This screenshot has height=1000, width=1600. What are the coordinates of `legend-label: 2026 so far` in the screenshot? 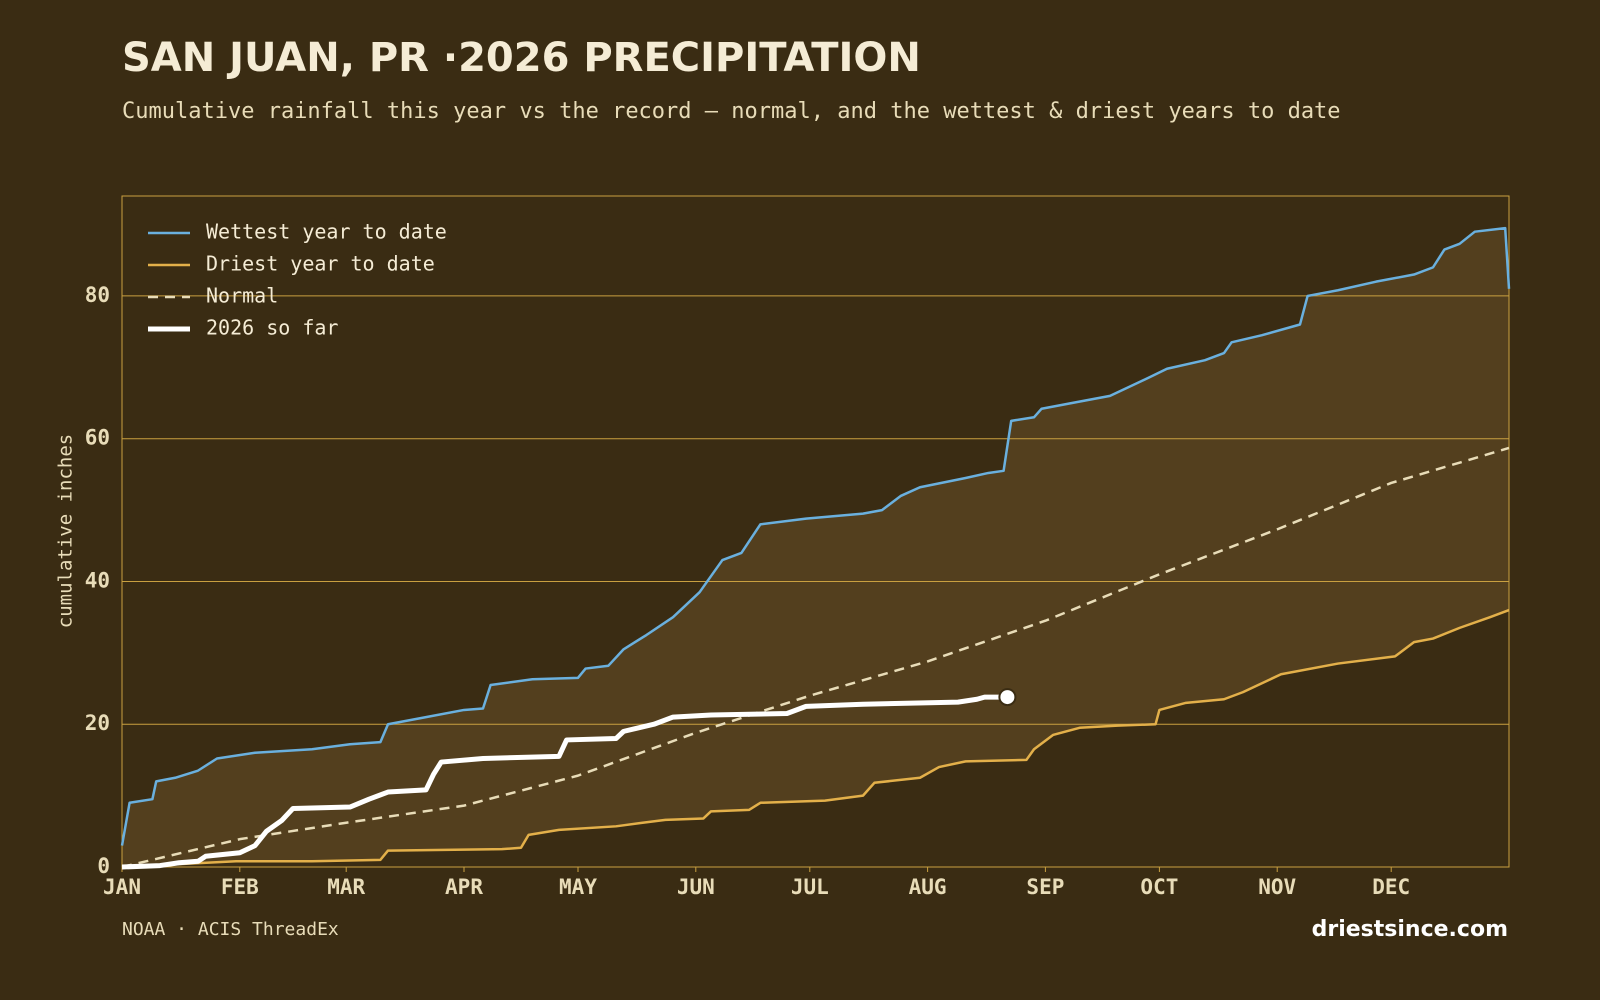 It's located at (272, 328).